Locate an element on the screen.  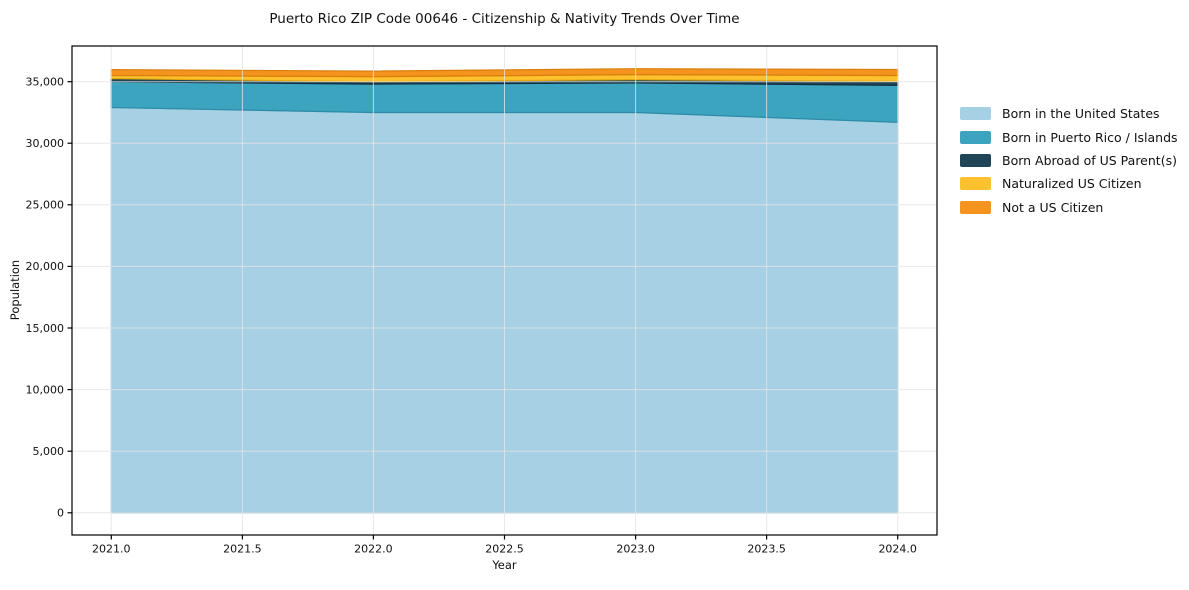
legend-label: Not a US Citizen is located at coordinates (1053, 207).